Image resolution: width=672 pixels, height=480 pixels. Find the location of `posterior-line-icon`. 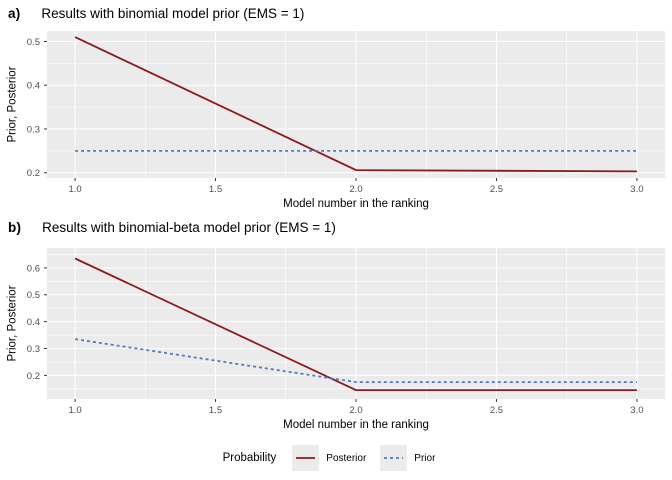

posterior-line-icon is located at coordinates (306, 458).